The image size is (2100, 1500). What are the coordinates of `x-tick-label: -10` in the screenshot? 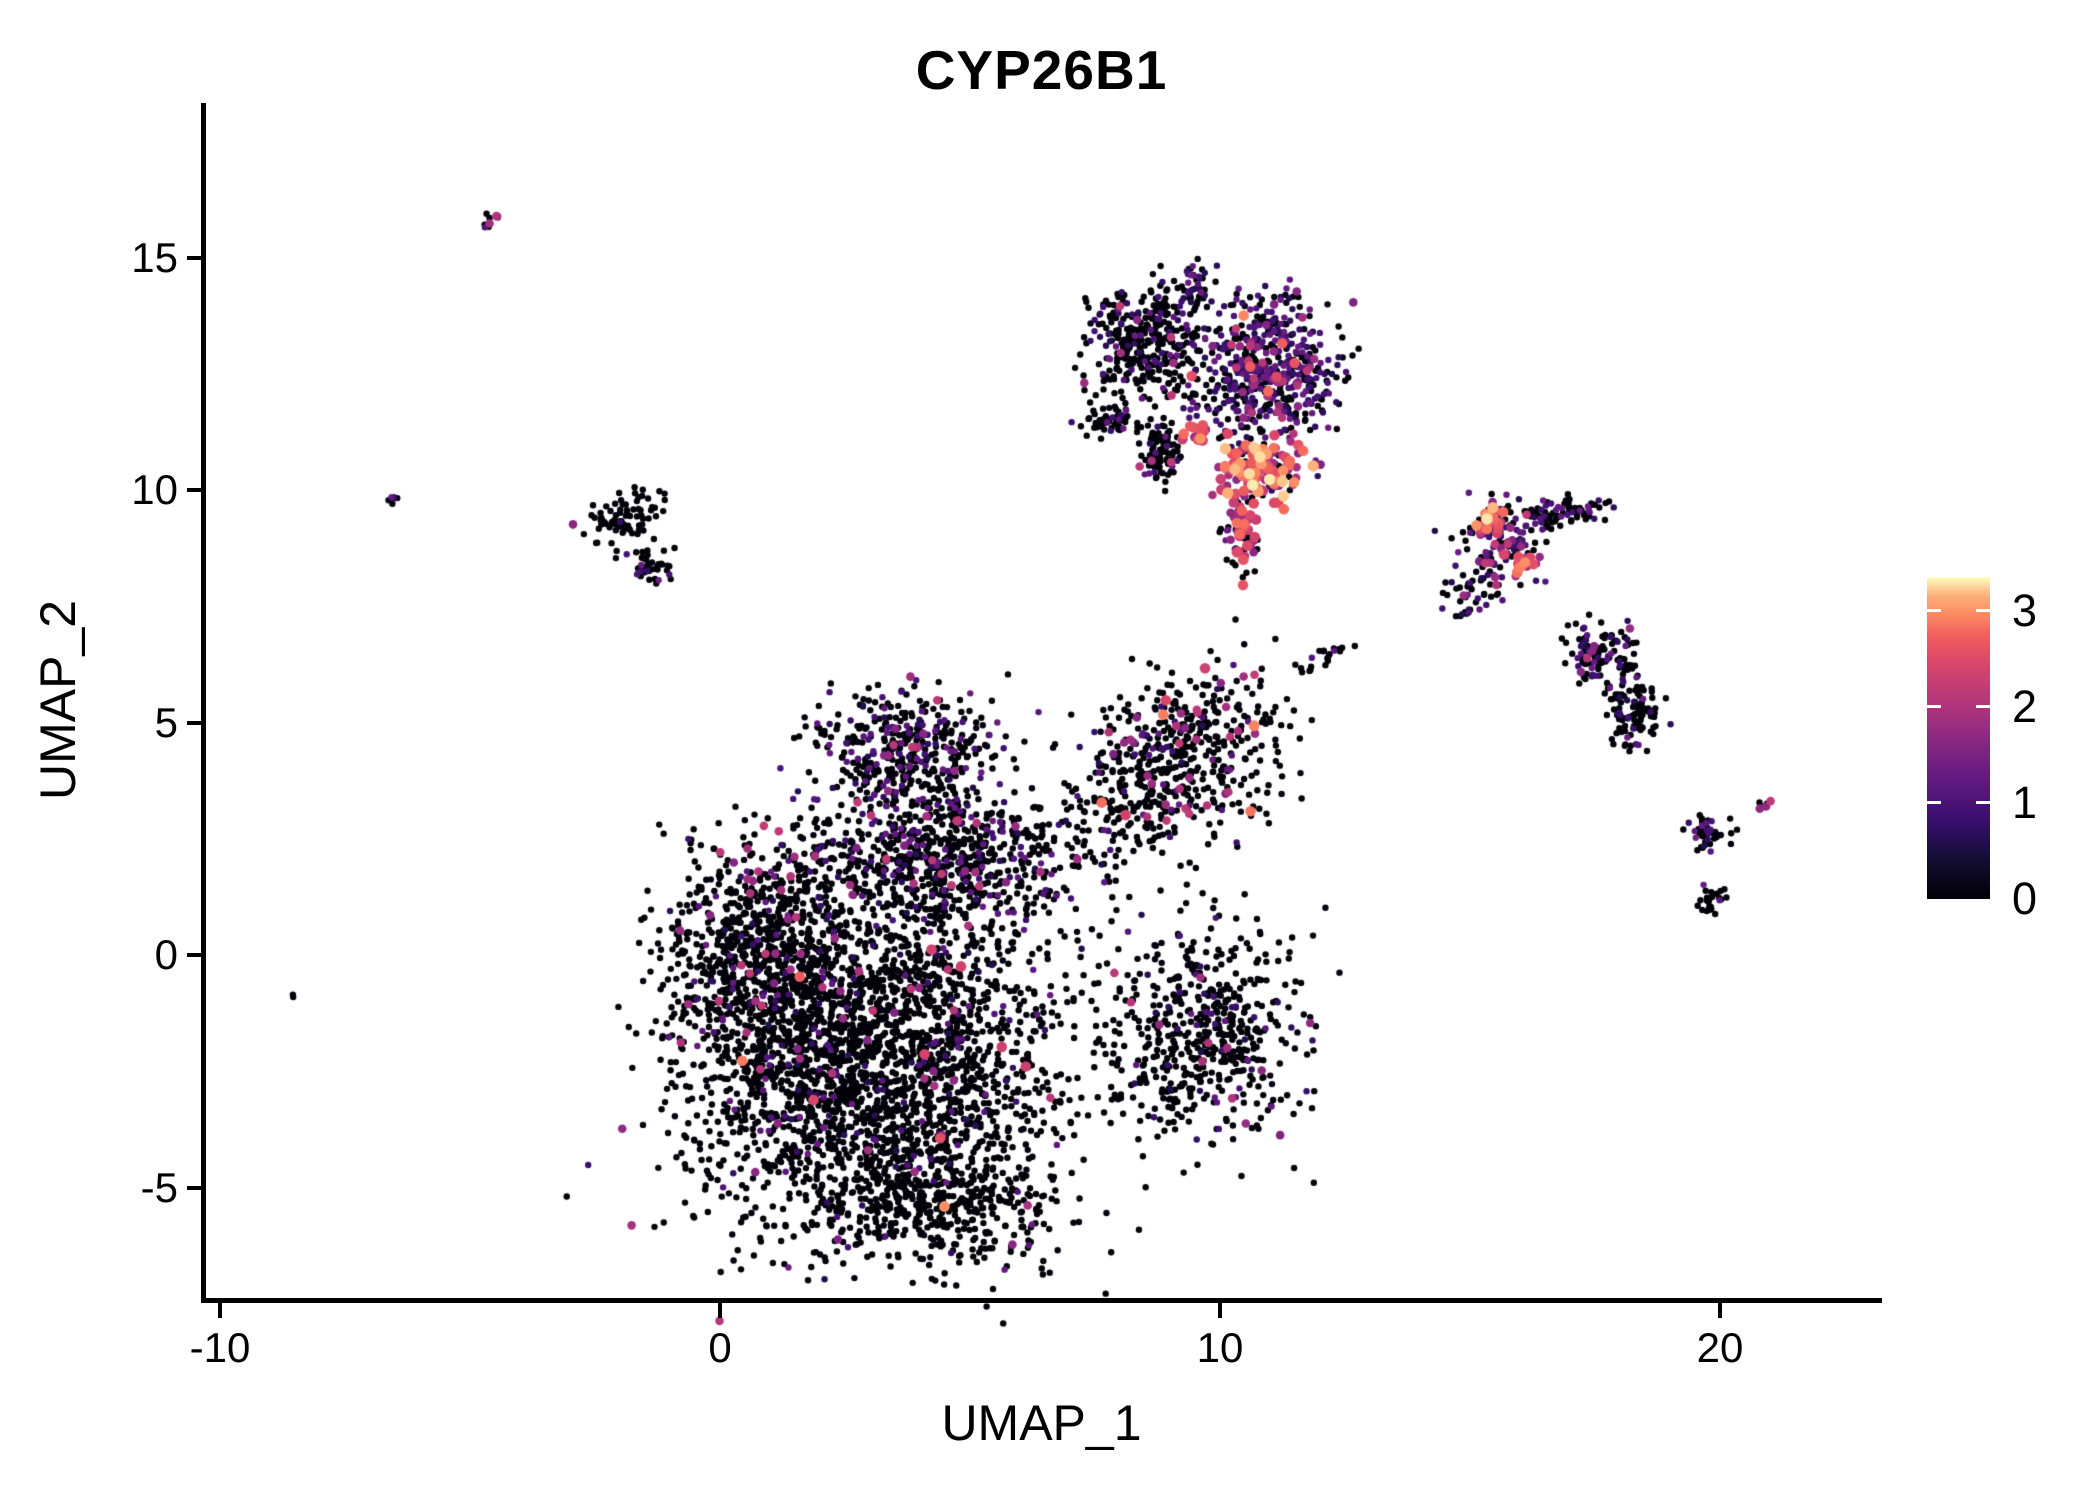 It's located at (220, 1347).